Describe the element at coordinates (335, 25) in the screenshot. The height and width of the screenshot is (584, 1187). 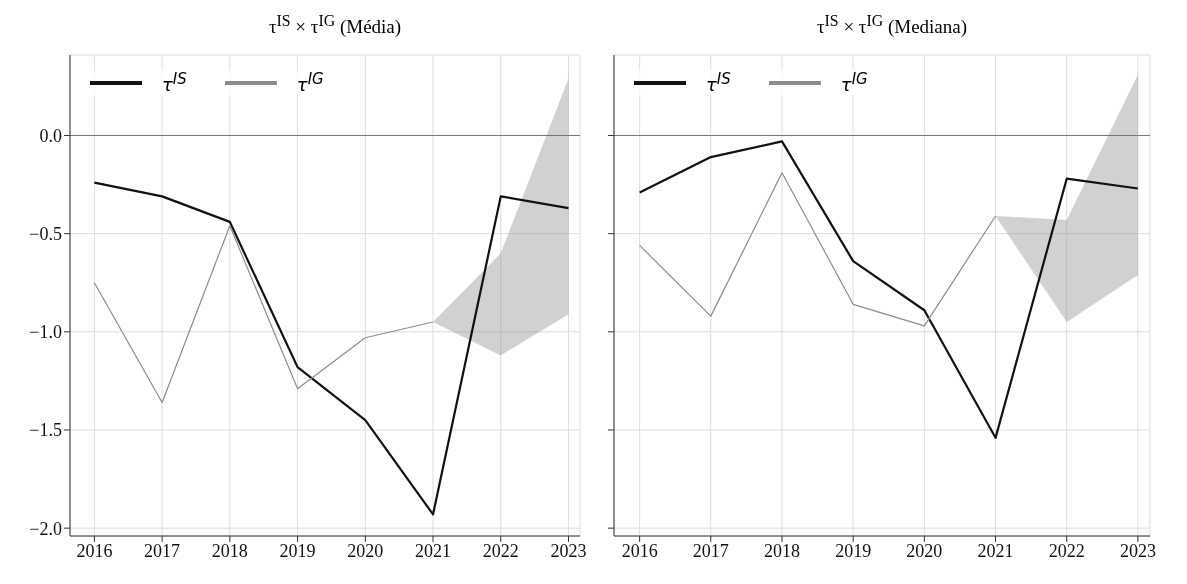
I see `chart-title: τ$^{IS}$ × τ$^{IG}$ (Média)` at that location.